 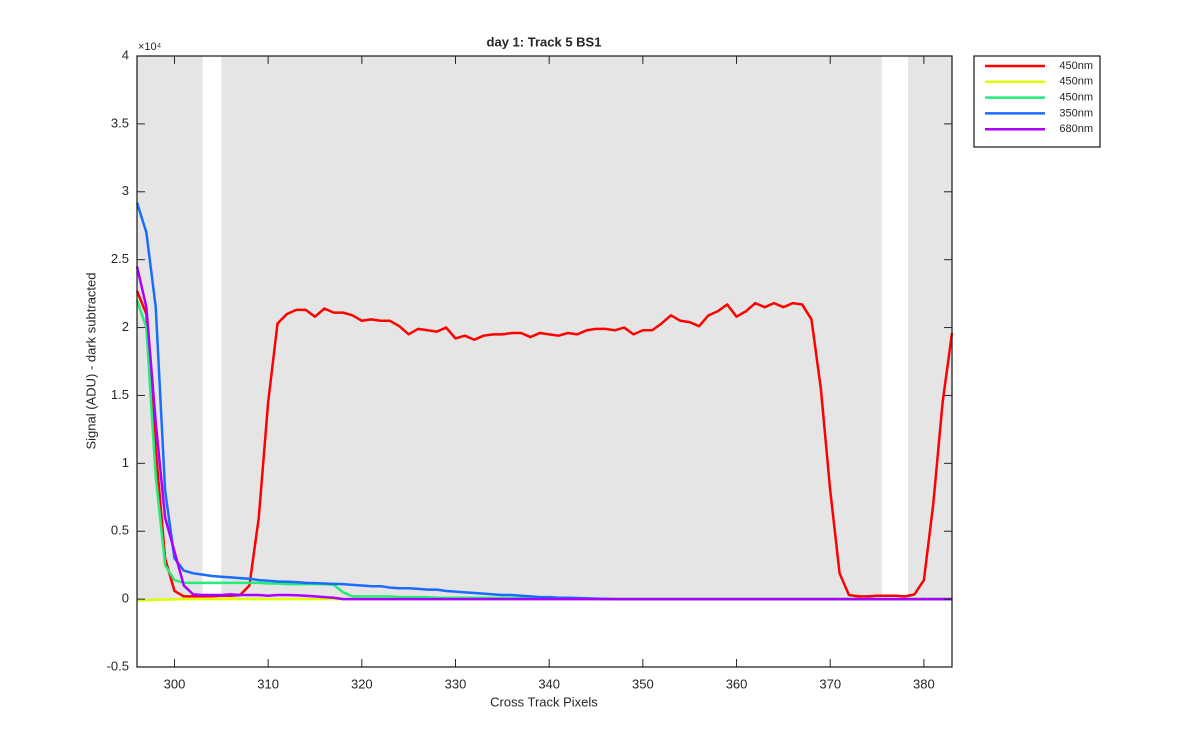 I want to click on y-axis-label: Signal (ADU) - dark subtracted, so click(x=90, y=360).